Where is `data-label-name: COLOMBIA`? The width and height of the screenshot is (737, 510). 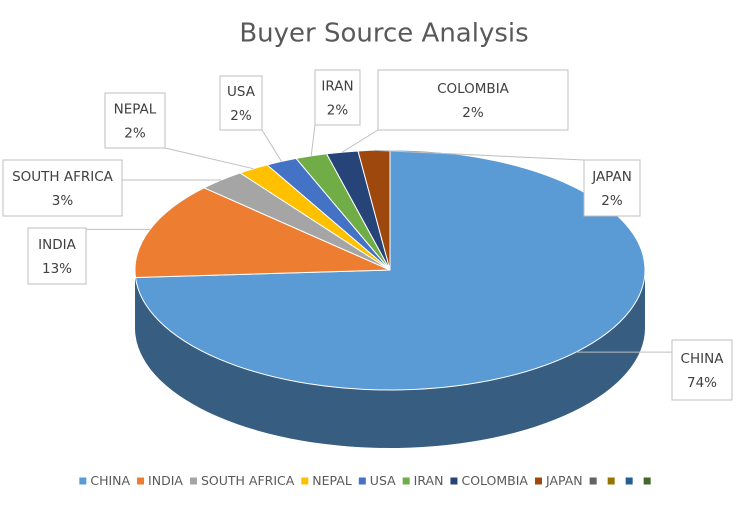 data-label-name: COLOMBIA is located at coordinates (473, 89).